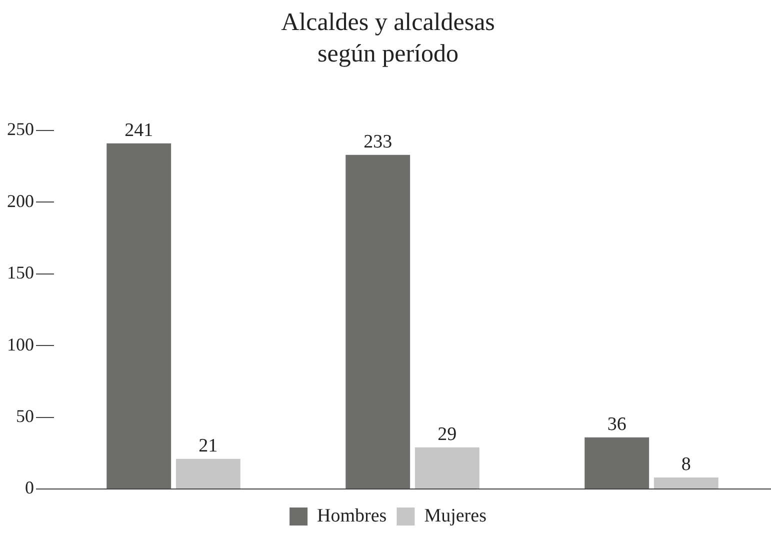  Describe the element at coordinates (20, 272) in the screenshot. I see `y-tick-label: 150` at that location.